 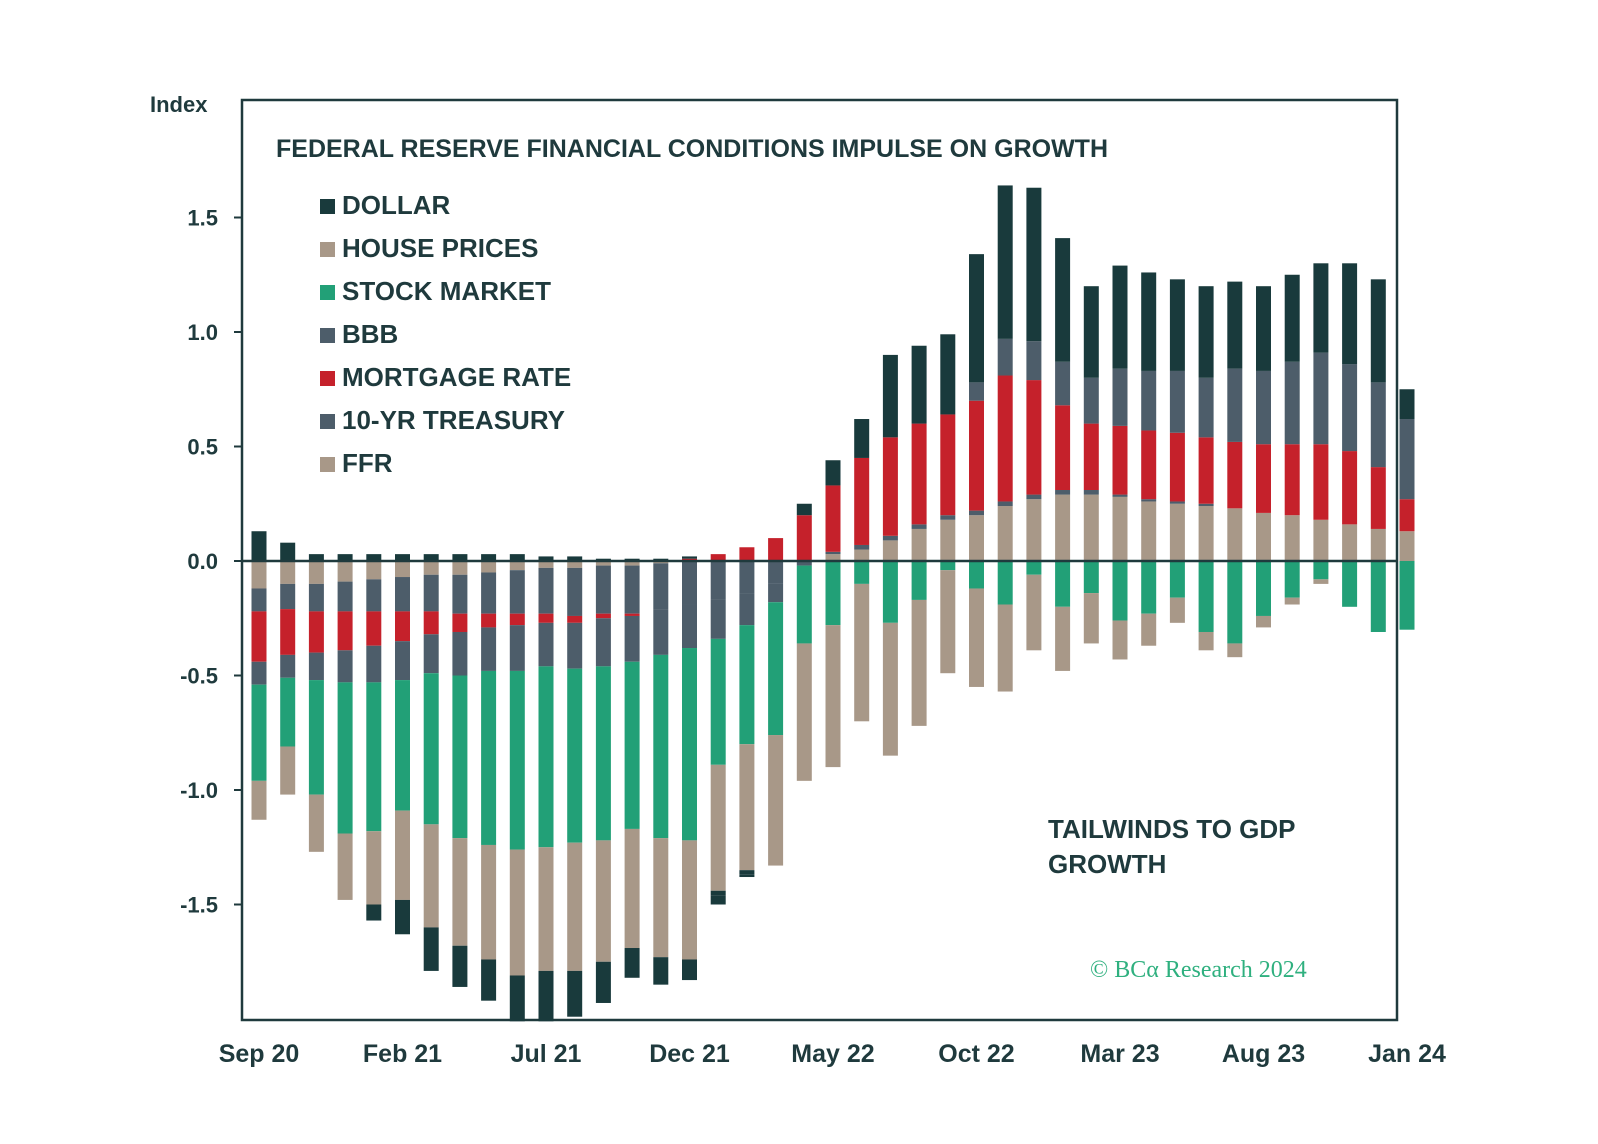 I want to click on x-tick-label: Mar 23, so click(x=1119, y=1054).